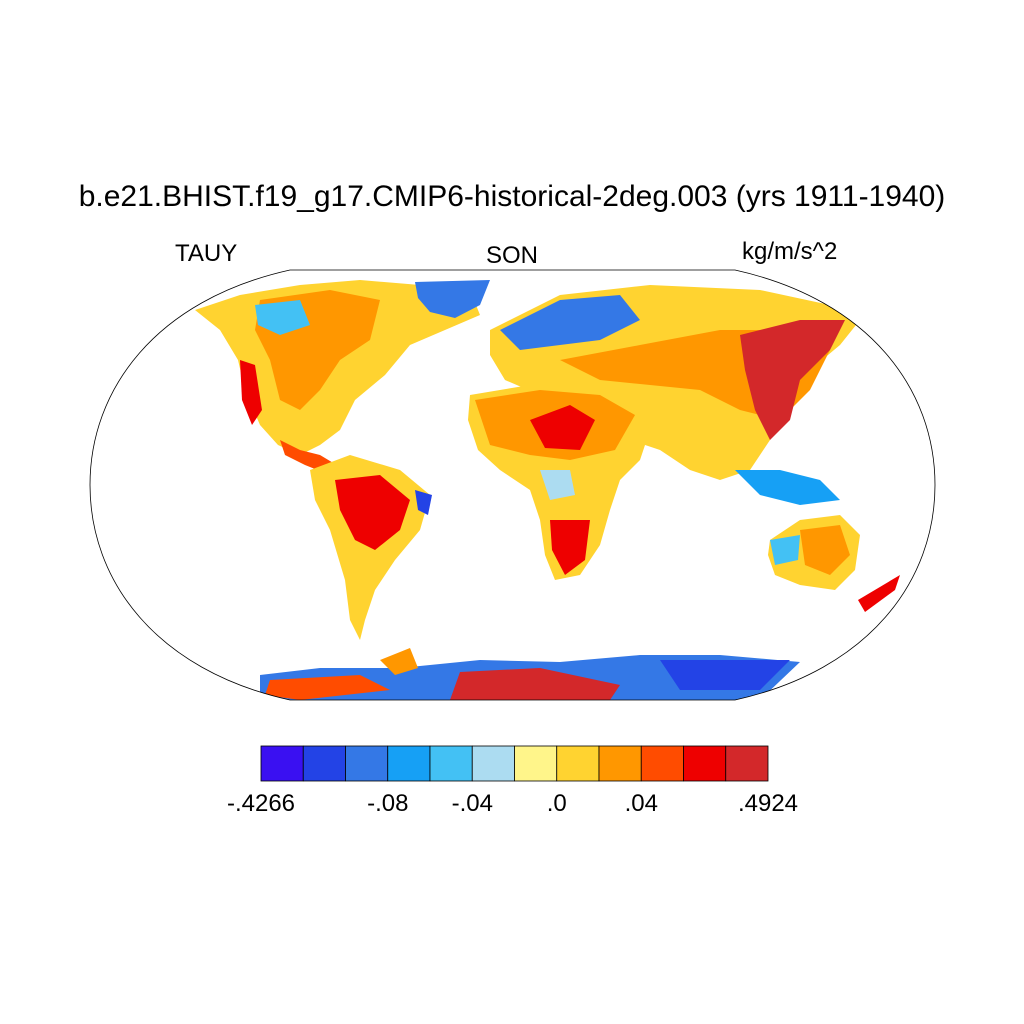  Describe the element at coordinates (327, 687) in the screenshot. I see `antarctica-west` at that location.